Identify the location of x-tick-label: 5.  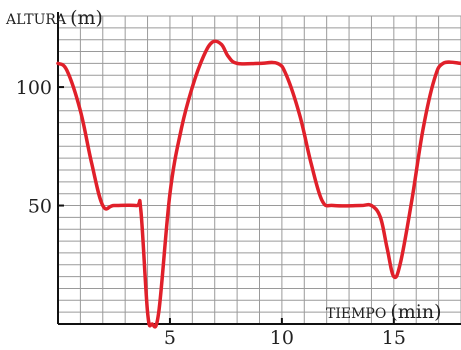
(170, 338).